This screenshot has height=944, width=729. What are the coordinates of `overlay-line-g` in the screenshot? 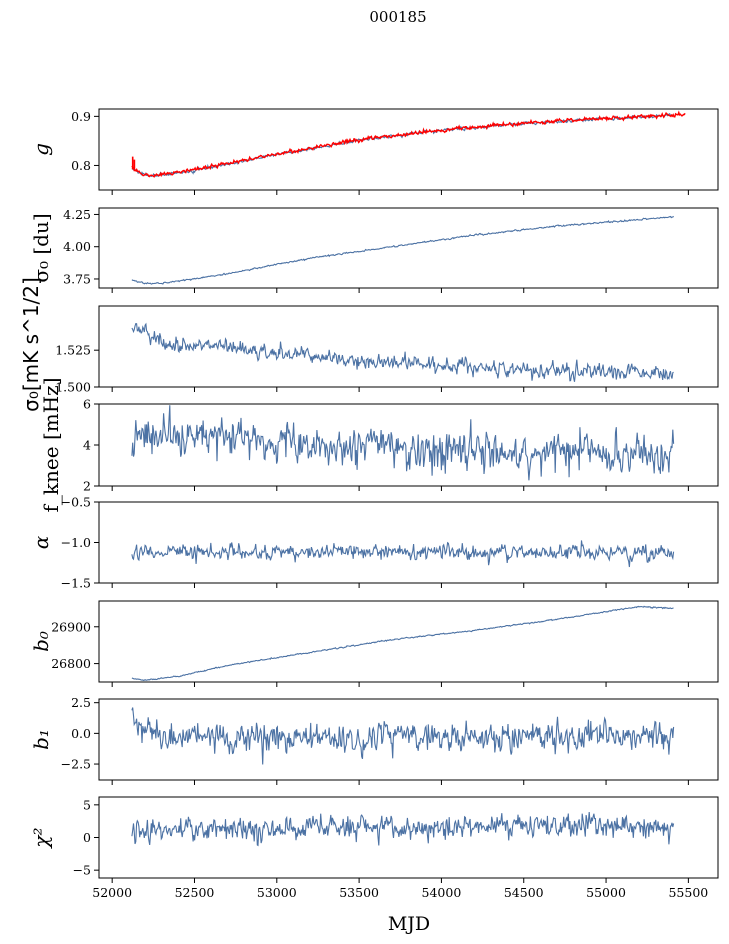 It's located at (408, 144).